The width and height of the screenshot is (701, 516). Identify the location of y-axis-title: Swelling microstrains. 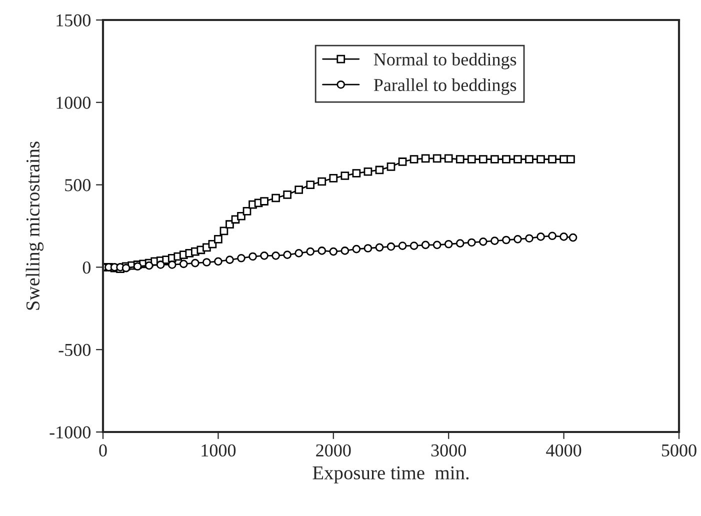
(35, 226).